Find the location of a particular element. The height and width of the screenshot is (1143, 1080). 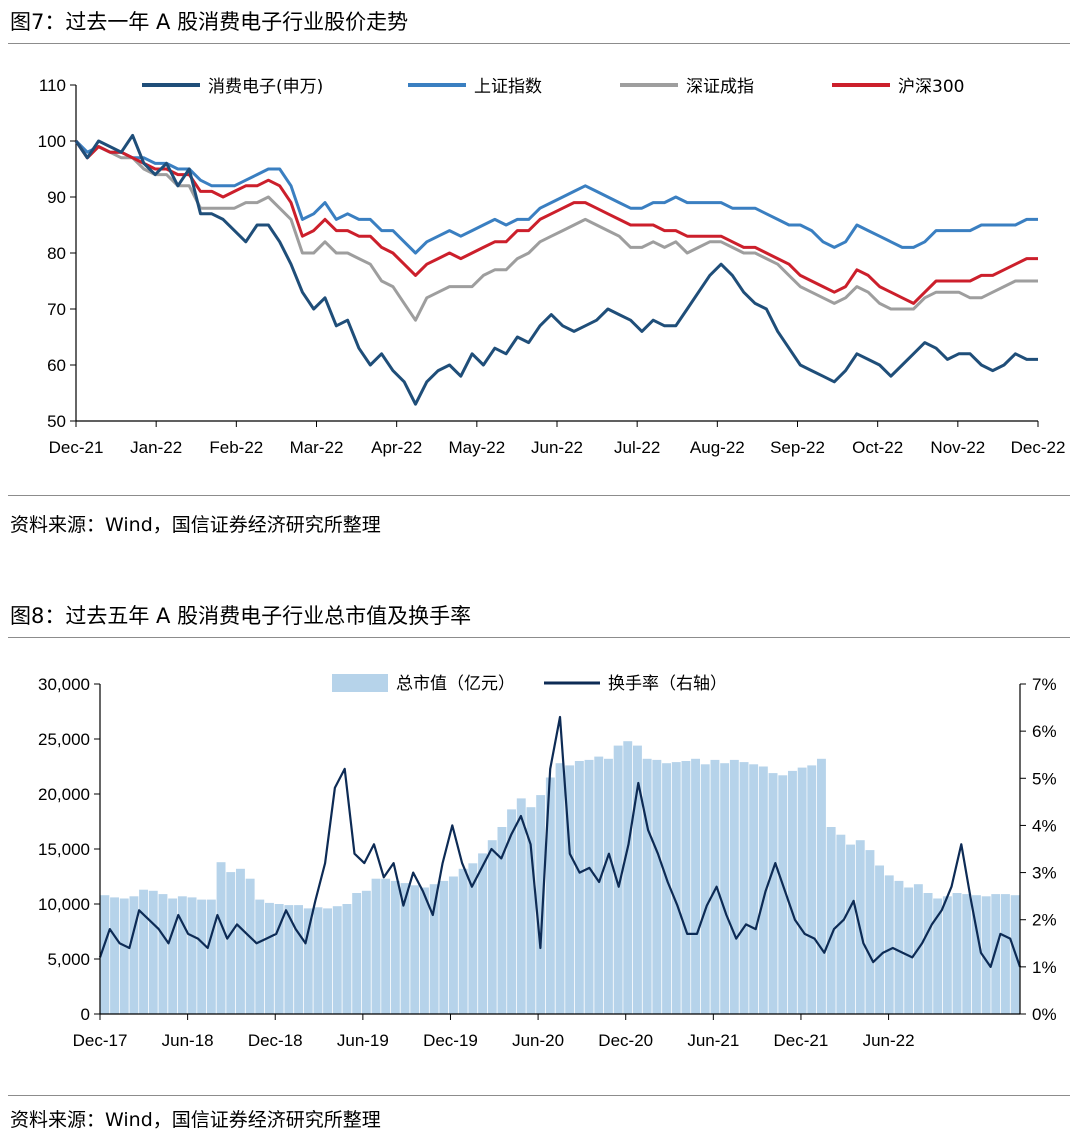

y-tick-label: 100 is located at coordinates (52, 141).